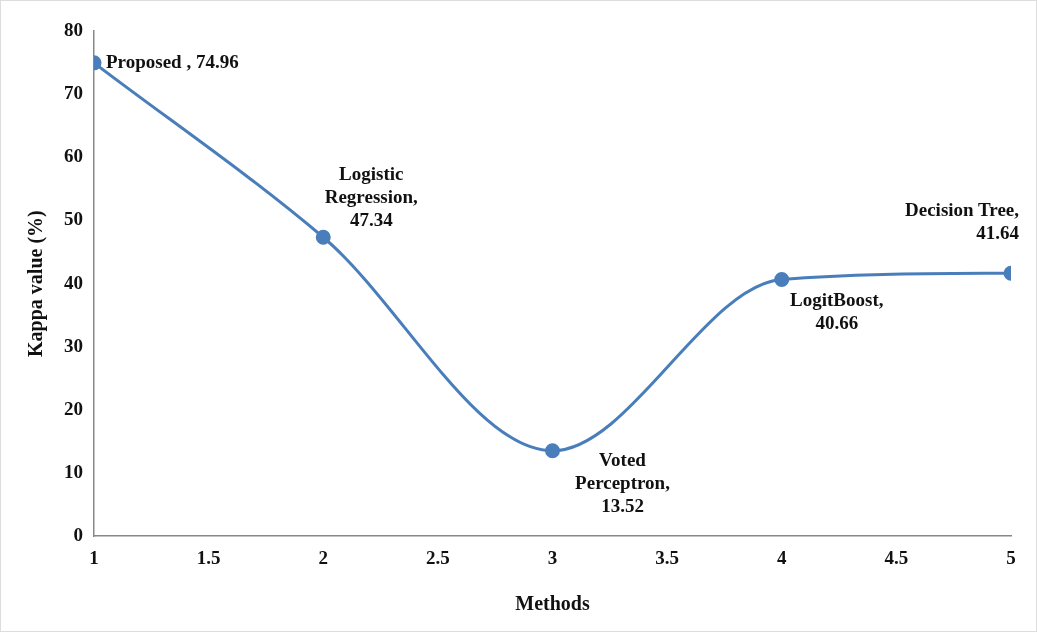  What do you see at coordinates (837, 311) in the screenshot?
I see `annotation: LogitBoost, 40.66` at bounding box center [837, 311].